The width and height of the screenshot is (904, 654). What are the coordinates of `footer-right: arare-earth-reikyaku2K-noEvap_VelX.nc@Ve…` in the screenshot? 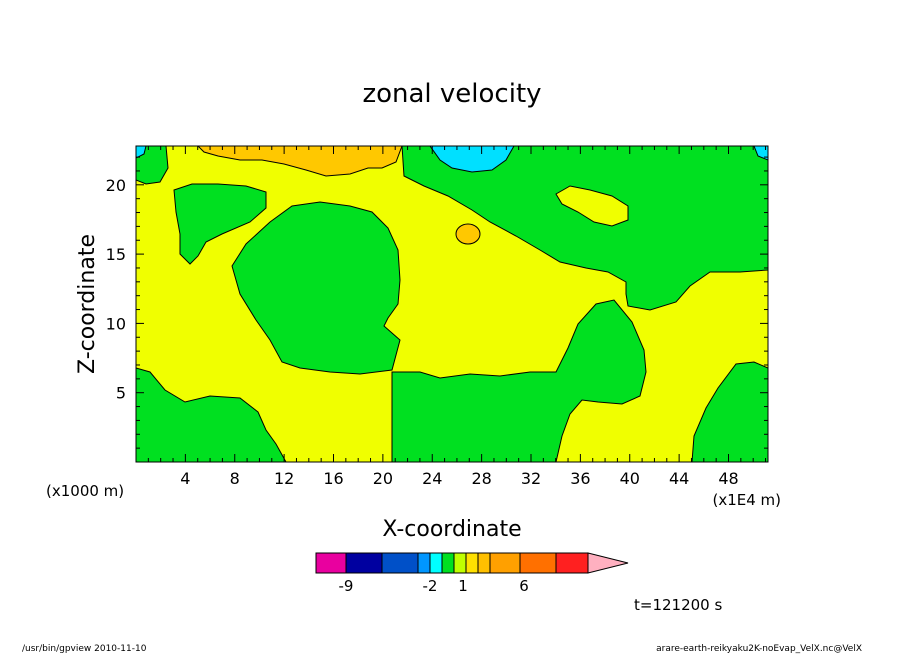 It's located at (759, 649).